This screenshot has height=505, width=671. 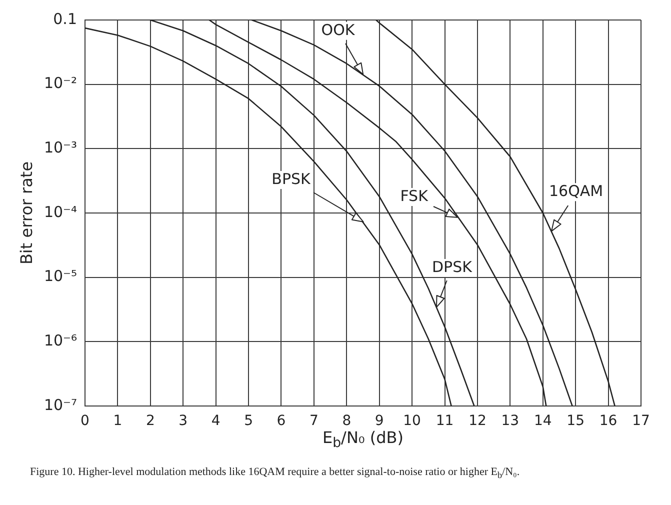 What do you see at coordinates (150, 421) in the screenshot?
I see `x-tick-label: 2` at bounding box center [150, 421].